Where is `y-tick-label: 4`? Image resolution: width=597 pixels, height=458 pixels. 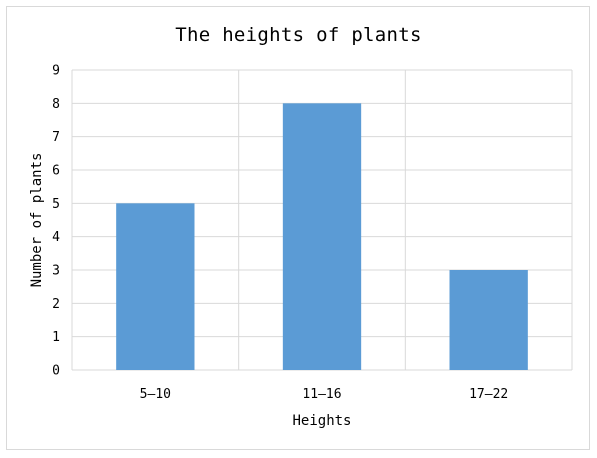 y-tick-label: 4 is located at coordinates (56, 237).